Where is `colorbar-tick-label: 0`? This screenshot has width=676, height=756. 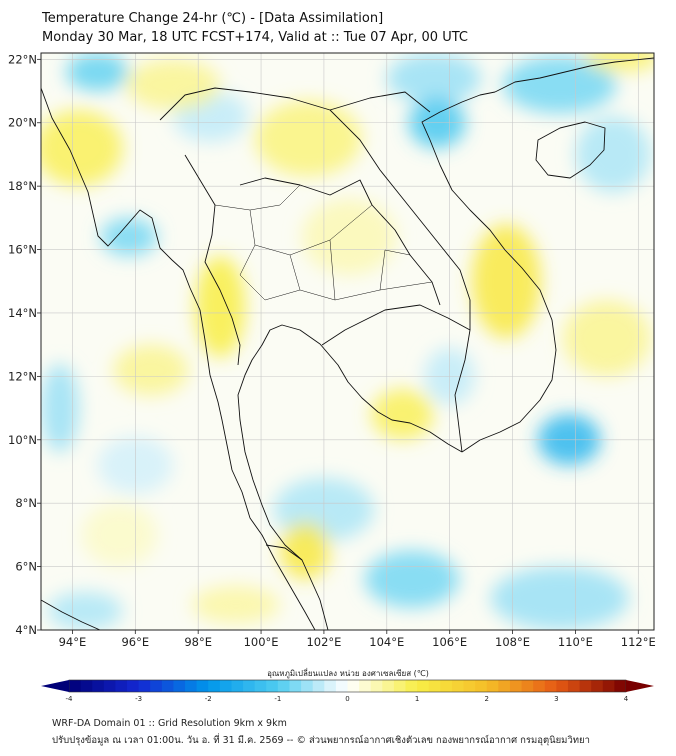 colorbar-tick-label: 0 is located at coordinates (347, 699).